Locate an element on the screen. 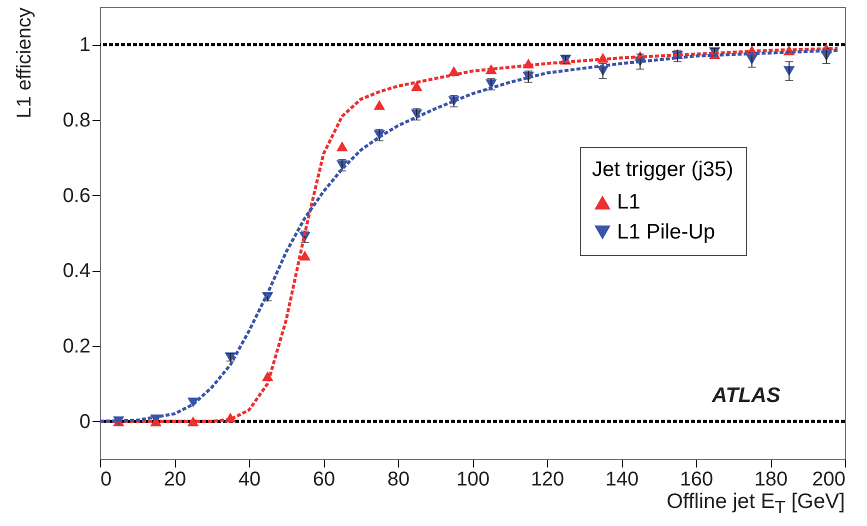  x-axis-title: Offline jet E$_{T}$ [GeV] is located at coordinates (755, 504).